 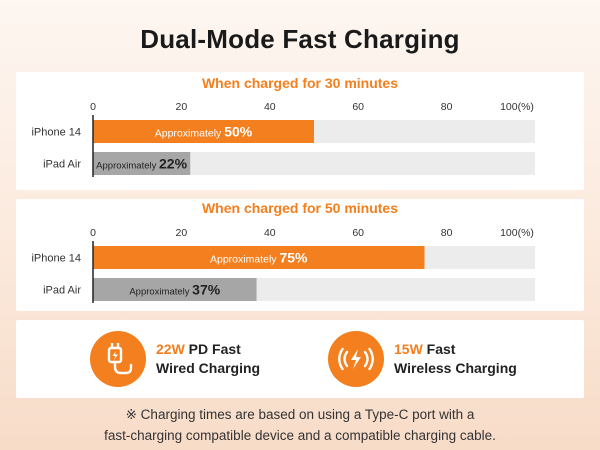 What do you see at coordinates (356, 359) in the screenshot?
I see `wireless-signal-icon` at bounding box center [356, 359].